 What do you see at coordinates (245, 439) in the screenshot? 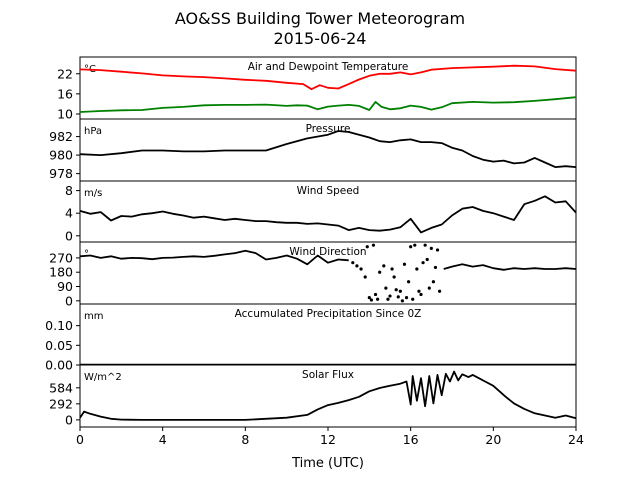
I see `x-tick-label: 8` at bounding box center [245, 439].